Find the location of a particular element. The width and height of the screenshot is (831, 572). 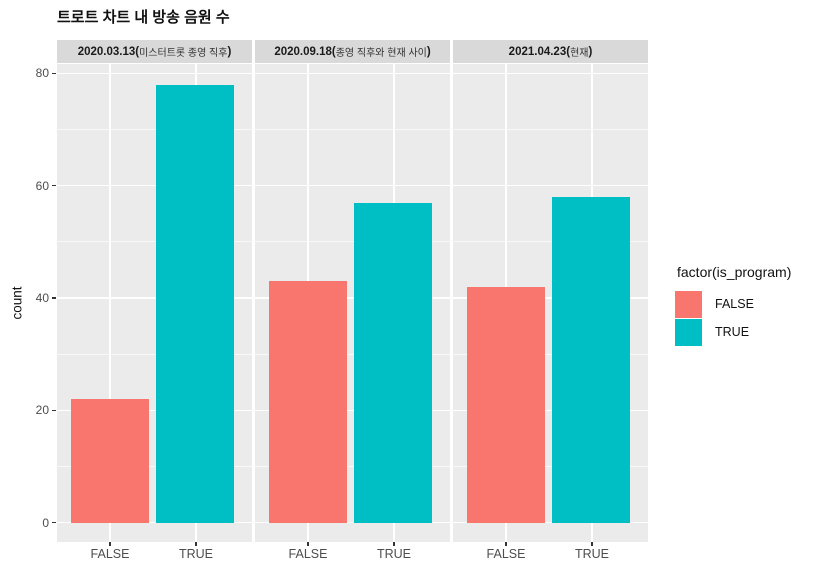

legend-key: TRUE is located at coordinates (750, 332).